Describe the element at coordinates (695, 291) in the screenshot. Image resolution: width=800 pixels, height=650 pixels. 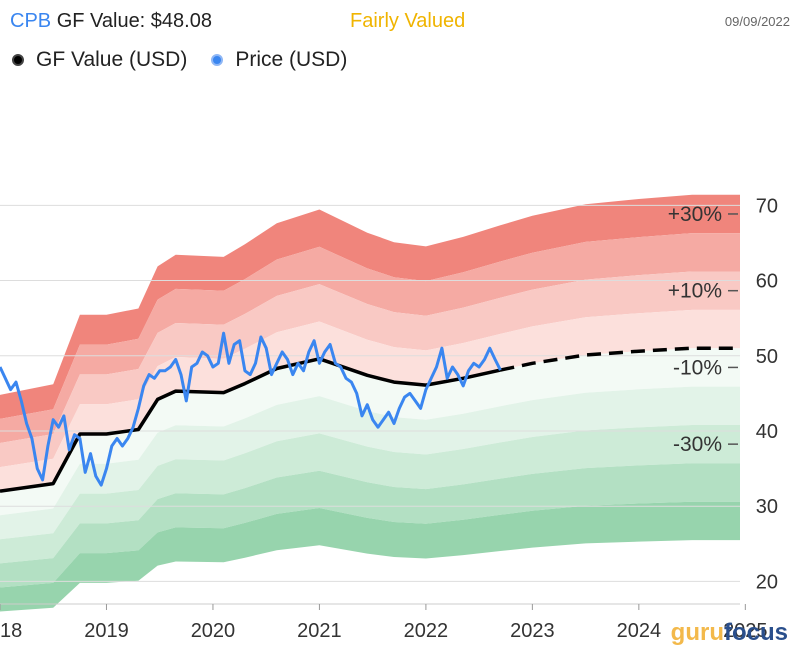
I see `band-label-1: +10%` at that location.